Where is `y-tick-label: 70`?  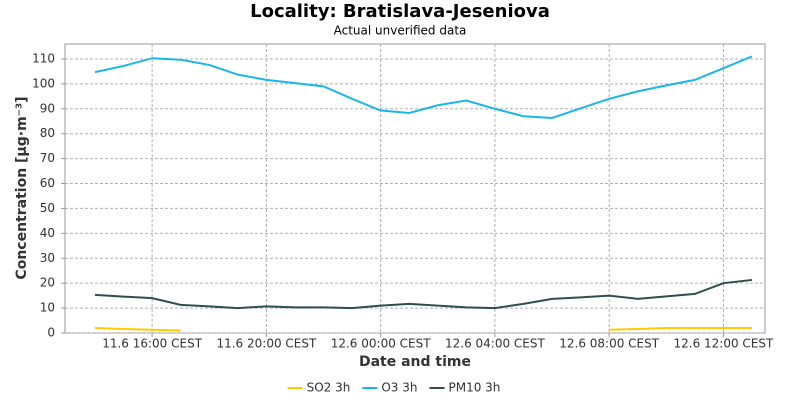
y-tick-label: 70 is located at coordinates (47, 158).